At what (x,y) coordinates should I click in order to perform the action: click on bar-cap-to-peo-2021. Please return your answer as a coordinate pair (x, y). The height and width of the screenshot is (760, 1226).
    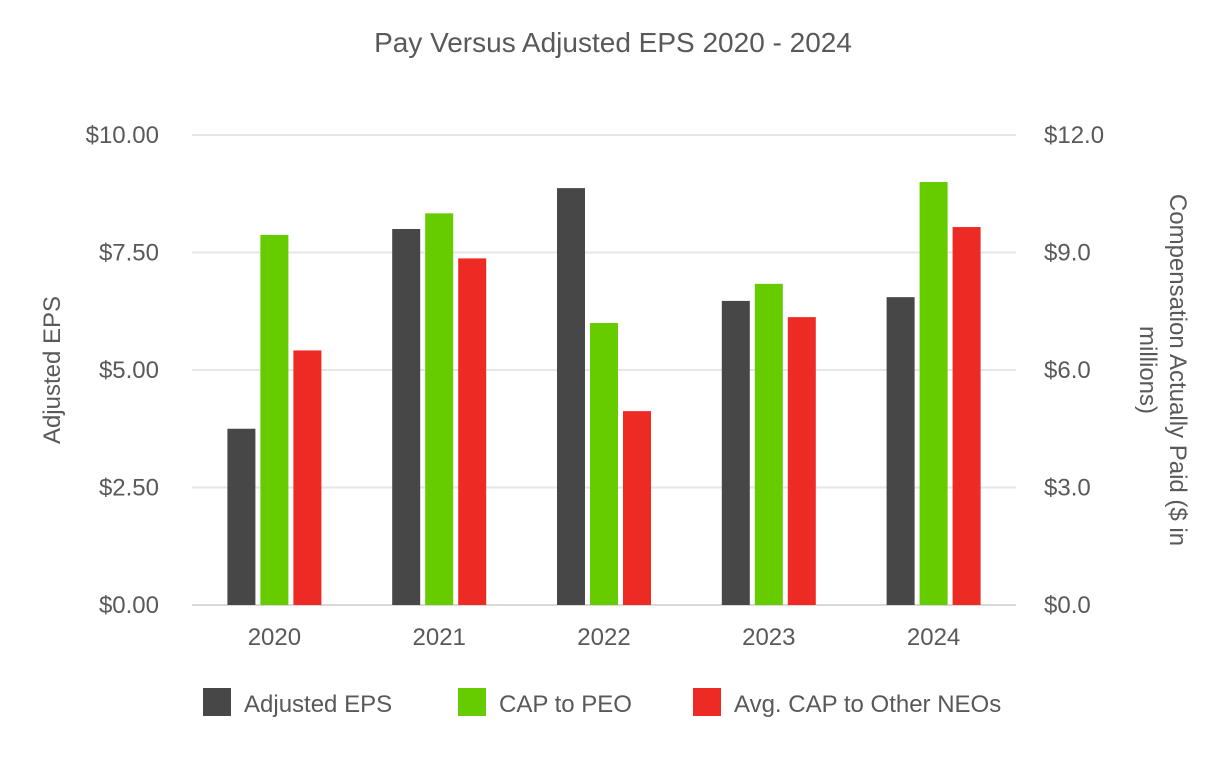
    Looking at the image, I should click on (439, 409).